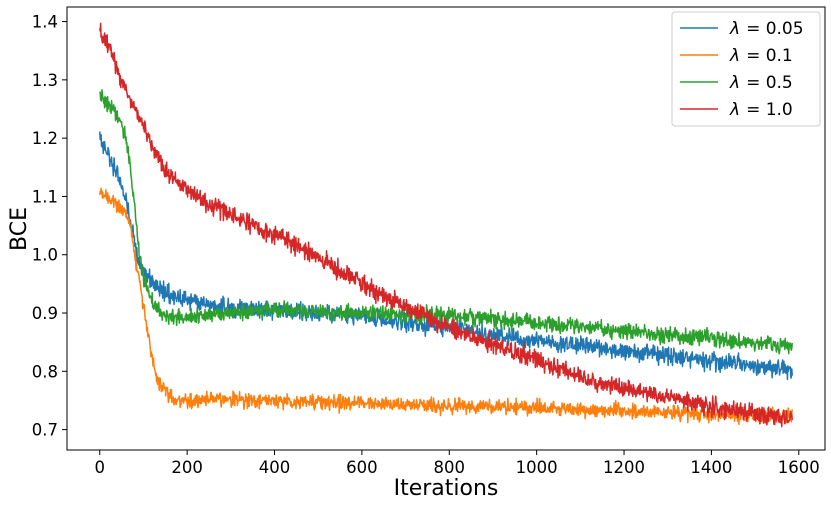  I want to click on y-tick-label-1-0: 1.0, so click(45, 255).